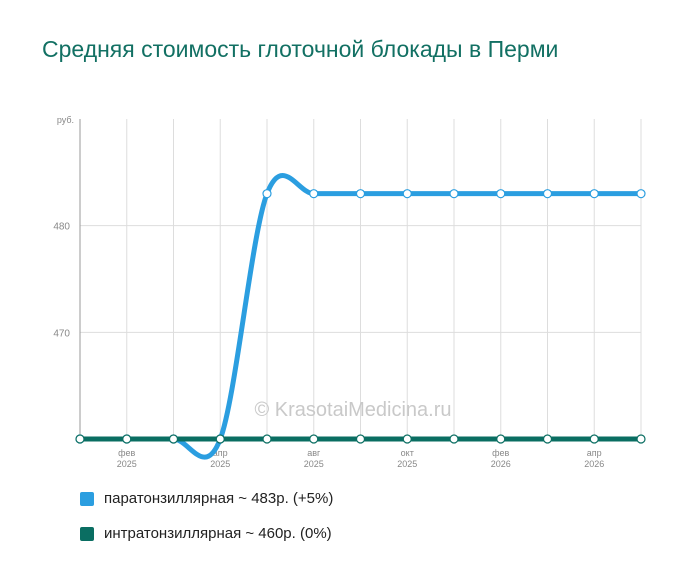  I want to click on legend-item-intratonsillar: интратонзиллярная ~ 460р. (0%), so click(206, 533).